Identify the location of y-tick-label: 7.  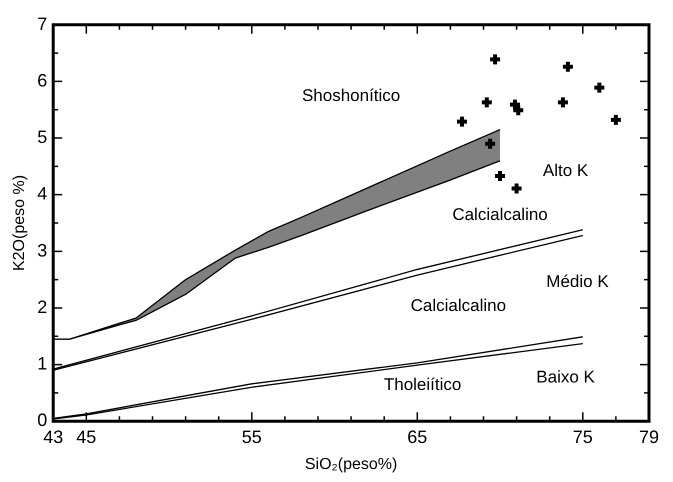
(42, 24).